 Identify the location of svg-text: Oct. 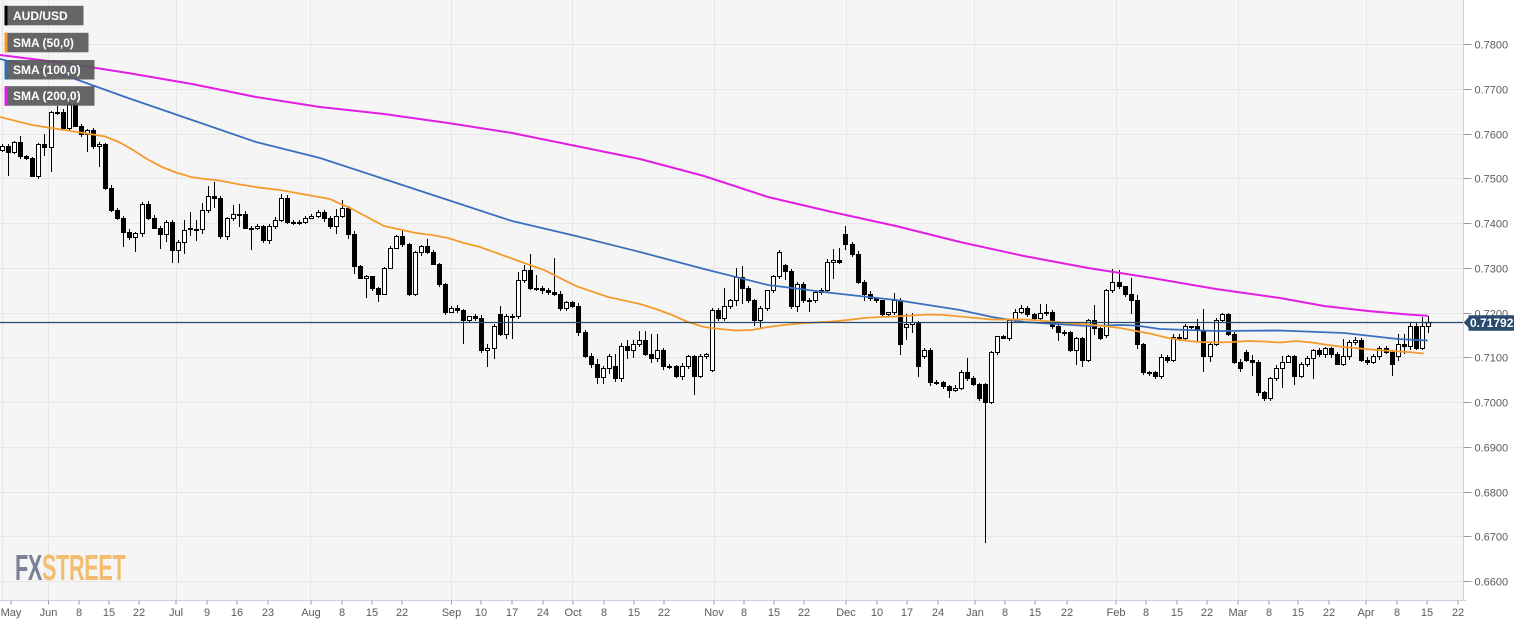
(572, 613).